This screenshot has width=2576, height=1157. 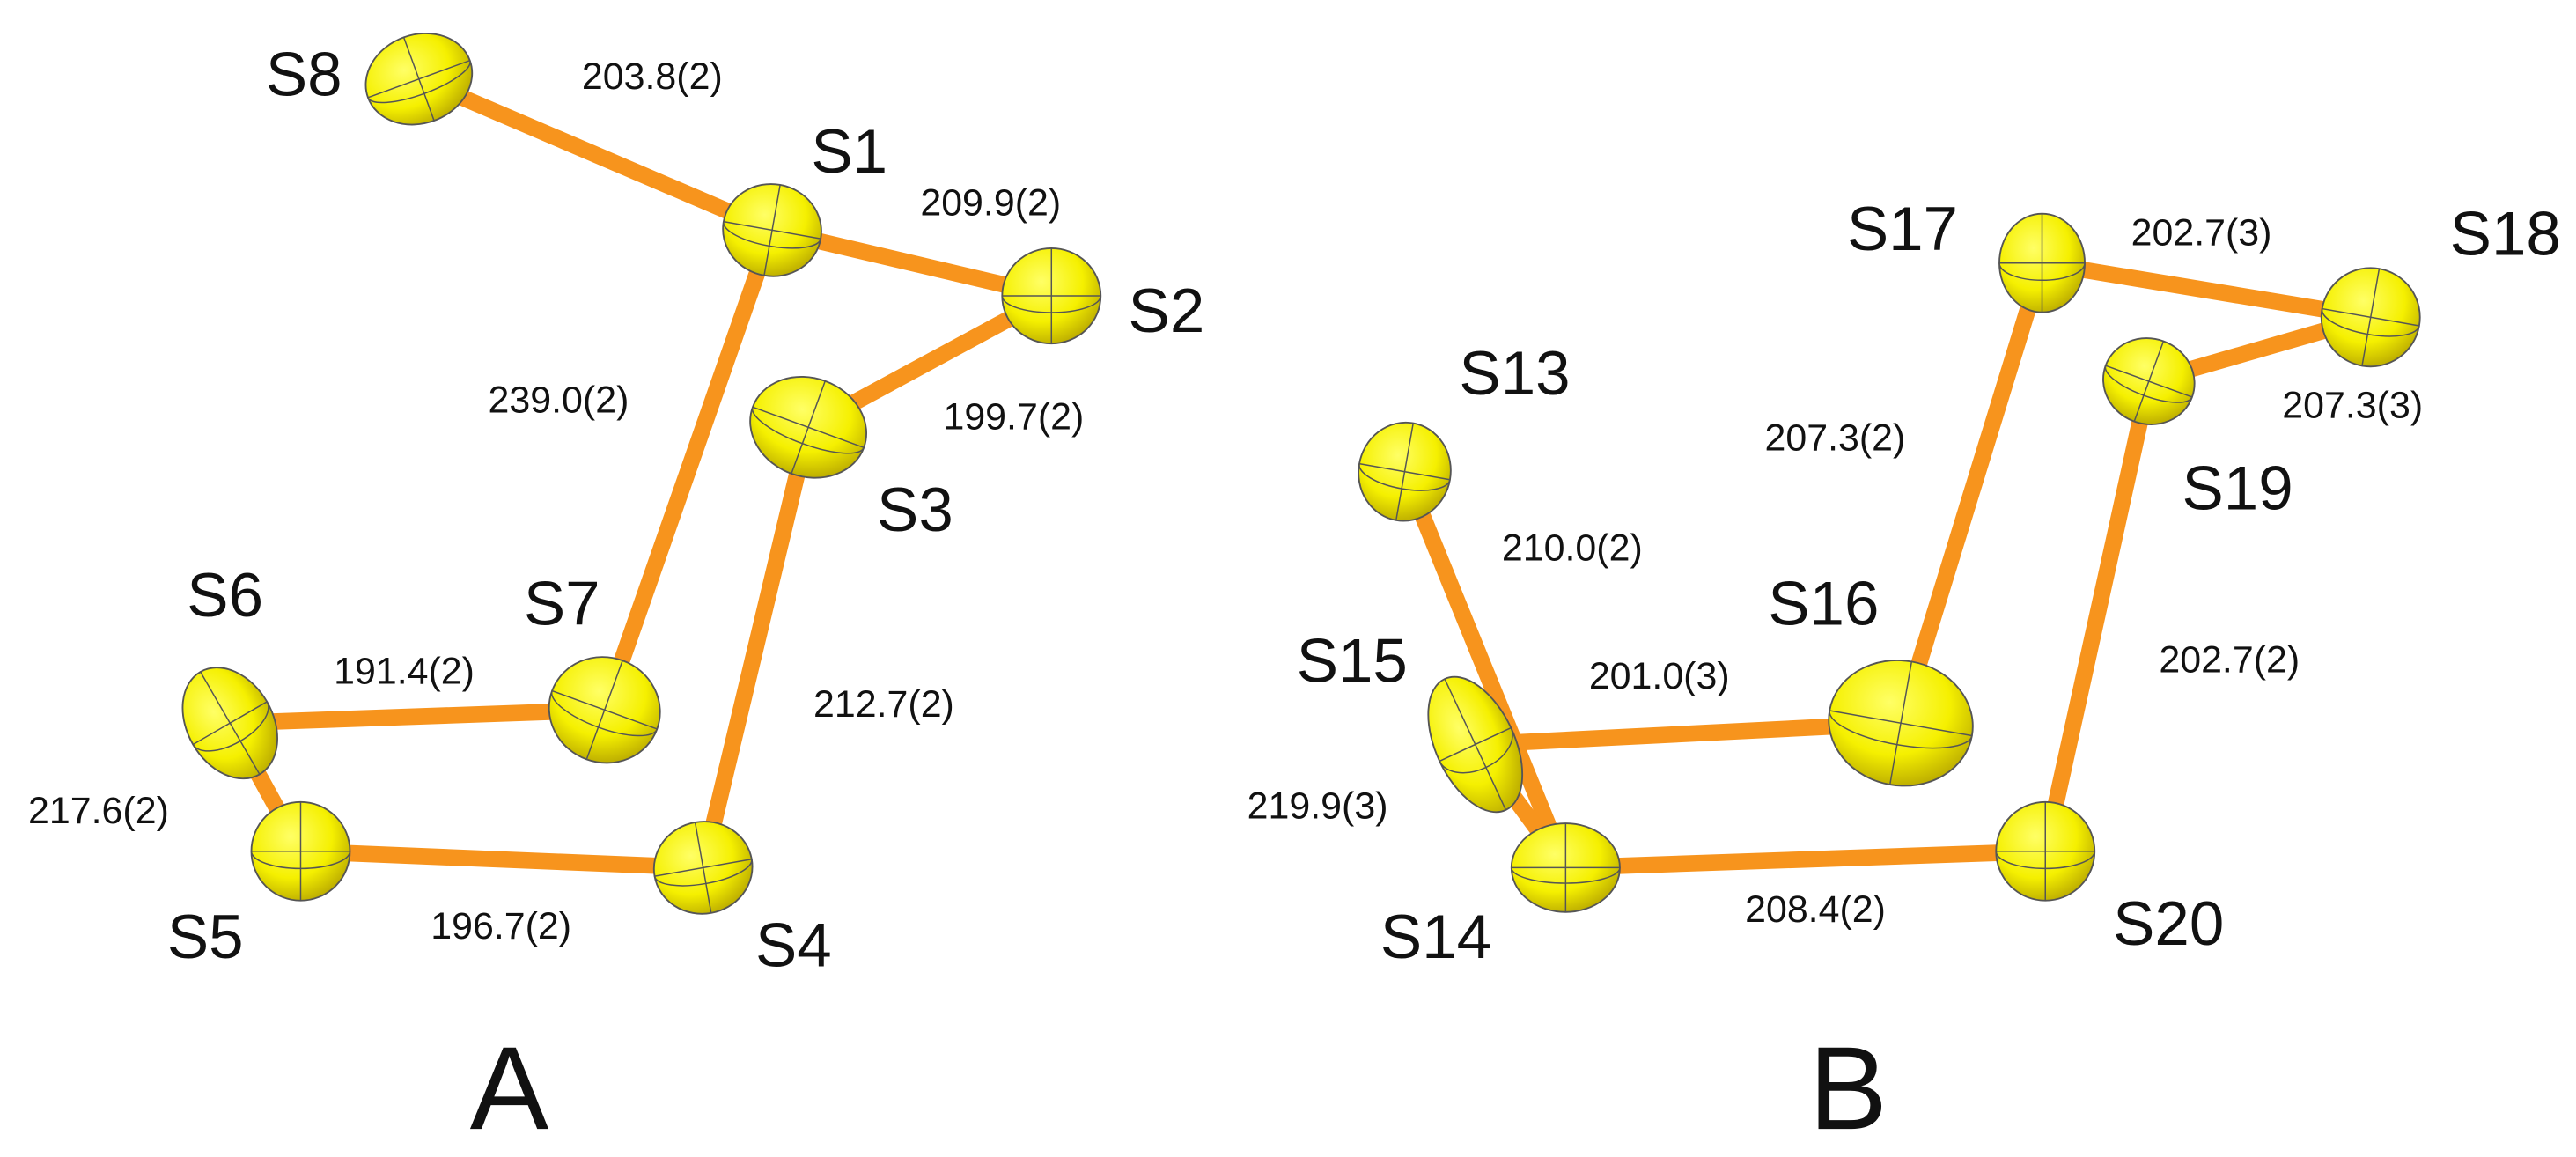 What do you see at coordinates (793, 945) in the screenshot?
I see `atom-label: S4` at bounding box center [793, 945].